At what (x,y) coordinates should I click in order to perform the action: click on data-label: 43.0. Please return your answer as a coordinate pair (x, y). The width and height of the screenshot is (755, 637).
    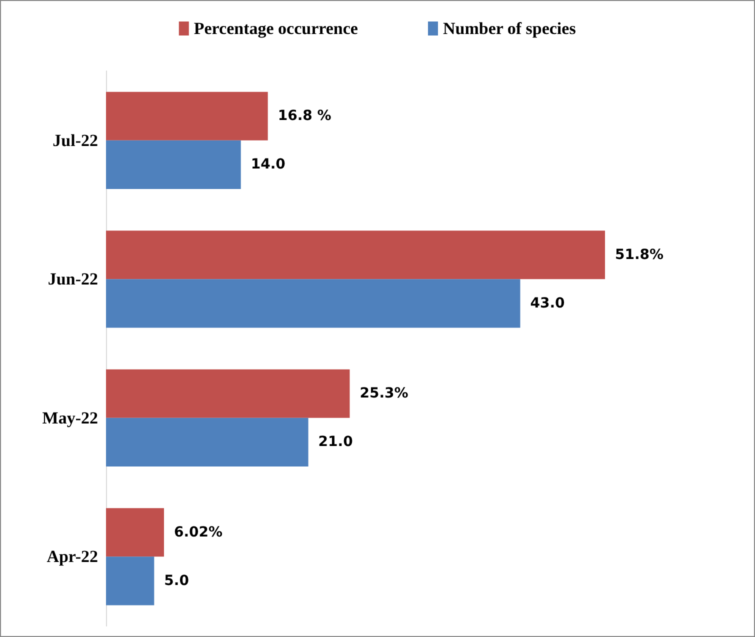
    Looking at the image, I should click on (548, 303).